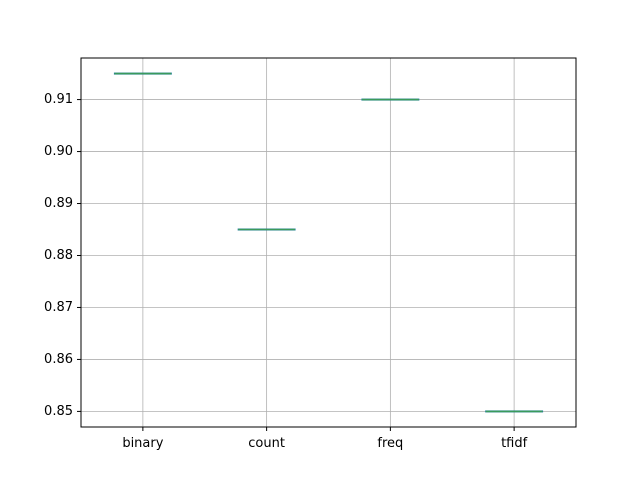 The image size is (640, 480). Describe the element at coordinates (514, 443) in the screenshot. I see `x-tick-label: tfidf` at that location.